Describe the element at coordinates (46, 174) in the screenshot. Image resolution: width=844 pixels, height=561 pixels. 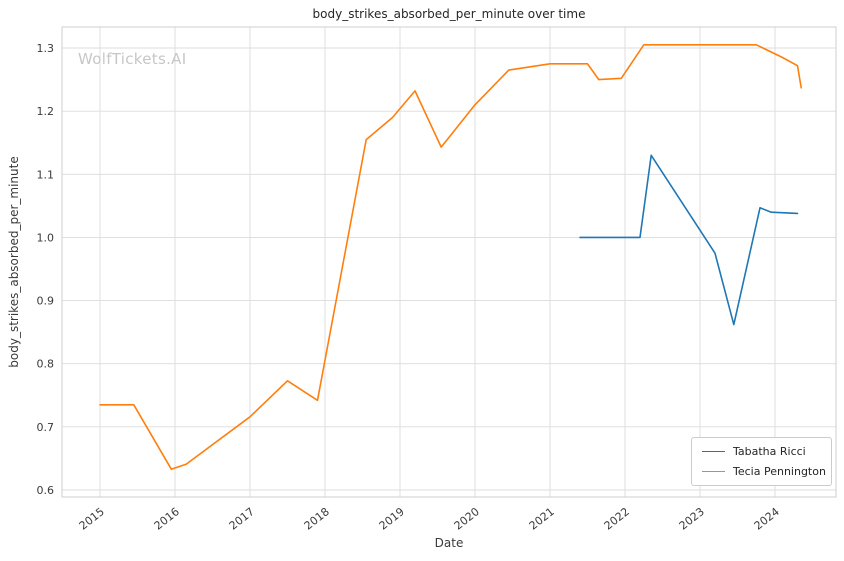
I see `y-tick-label: 1.1` at that location.